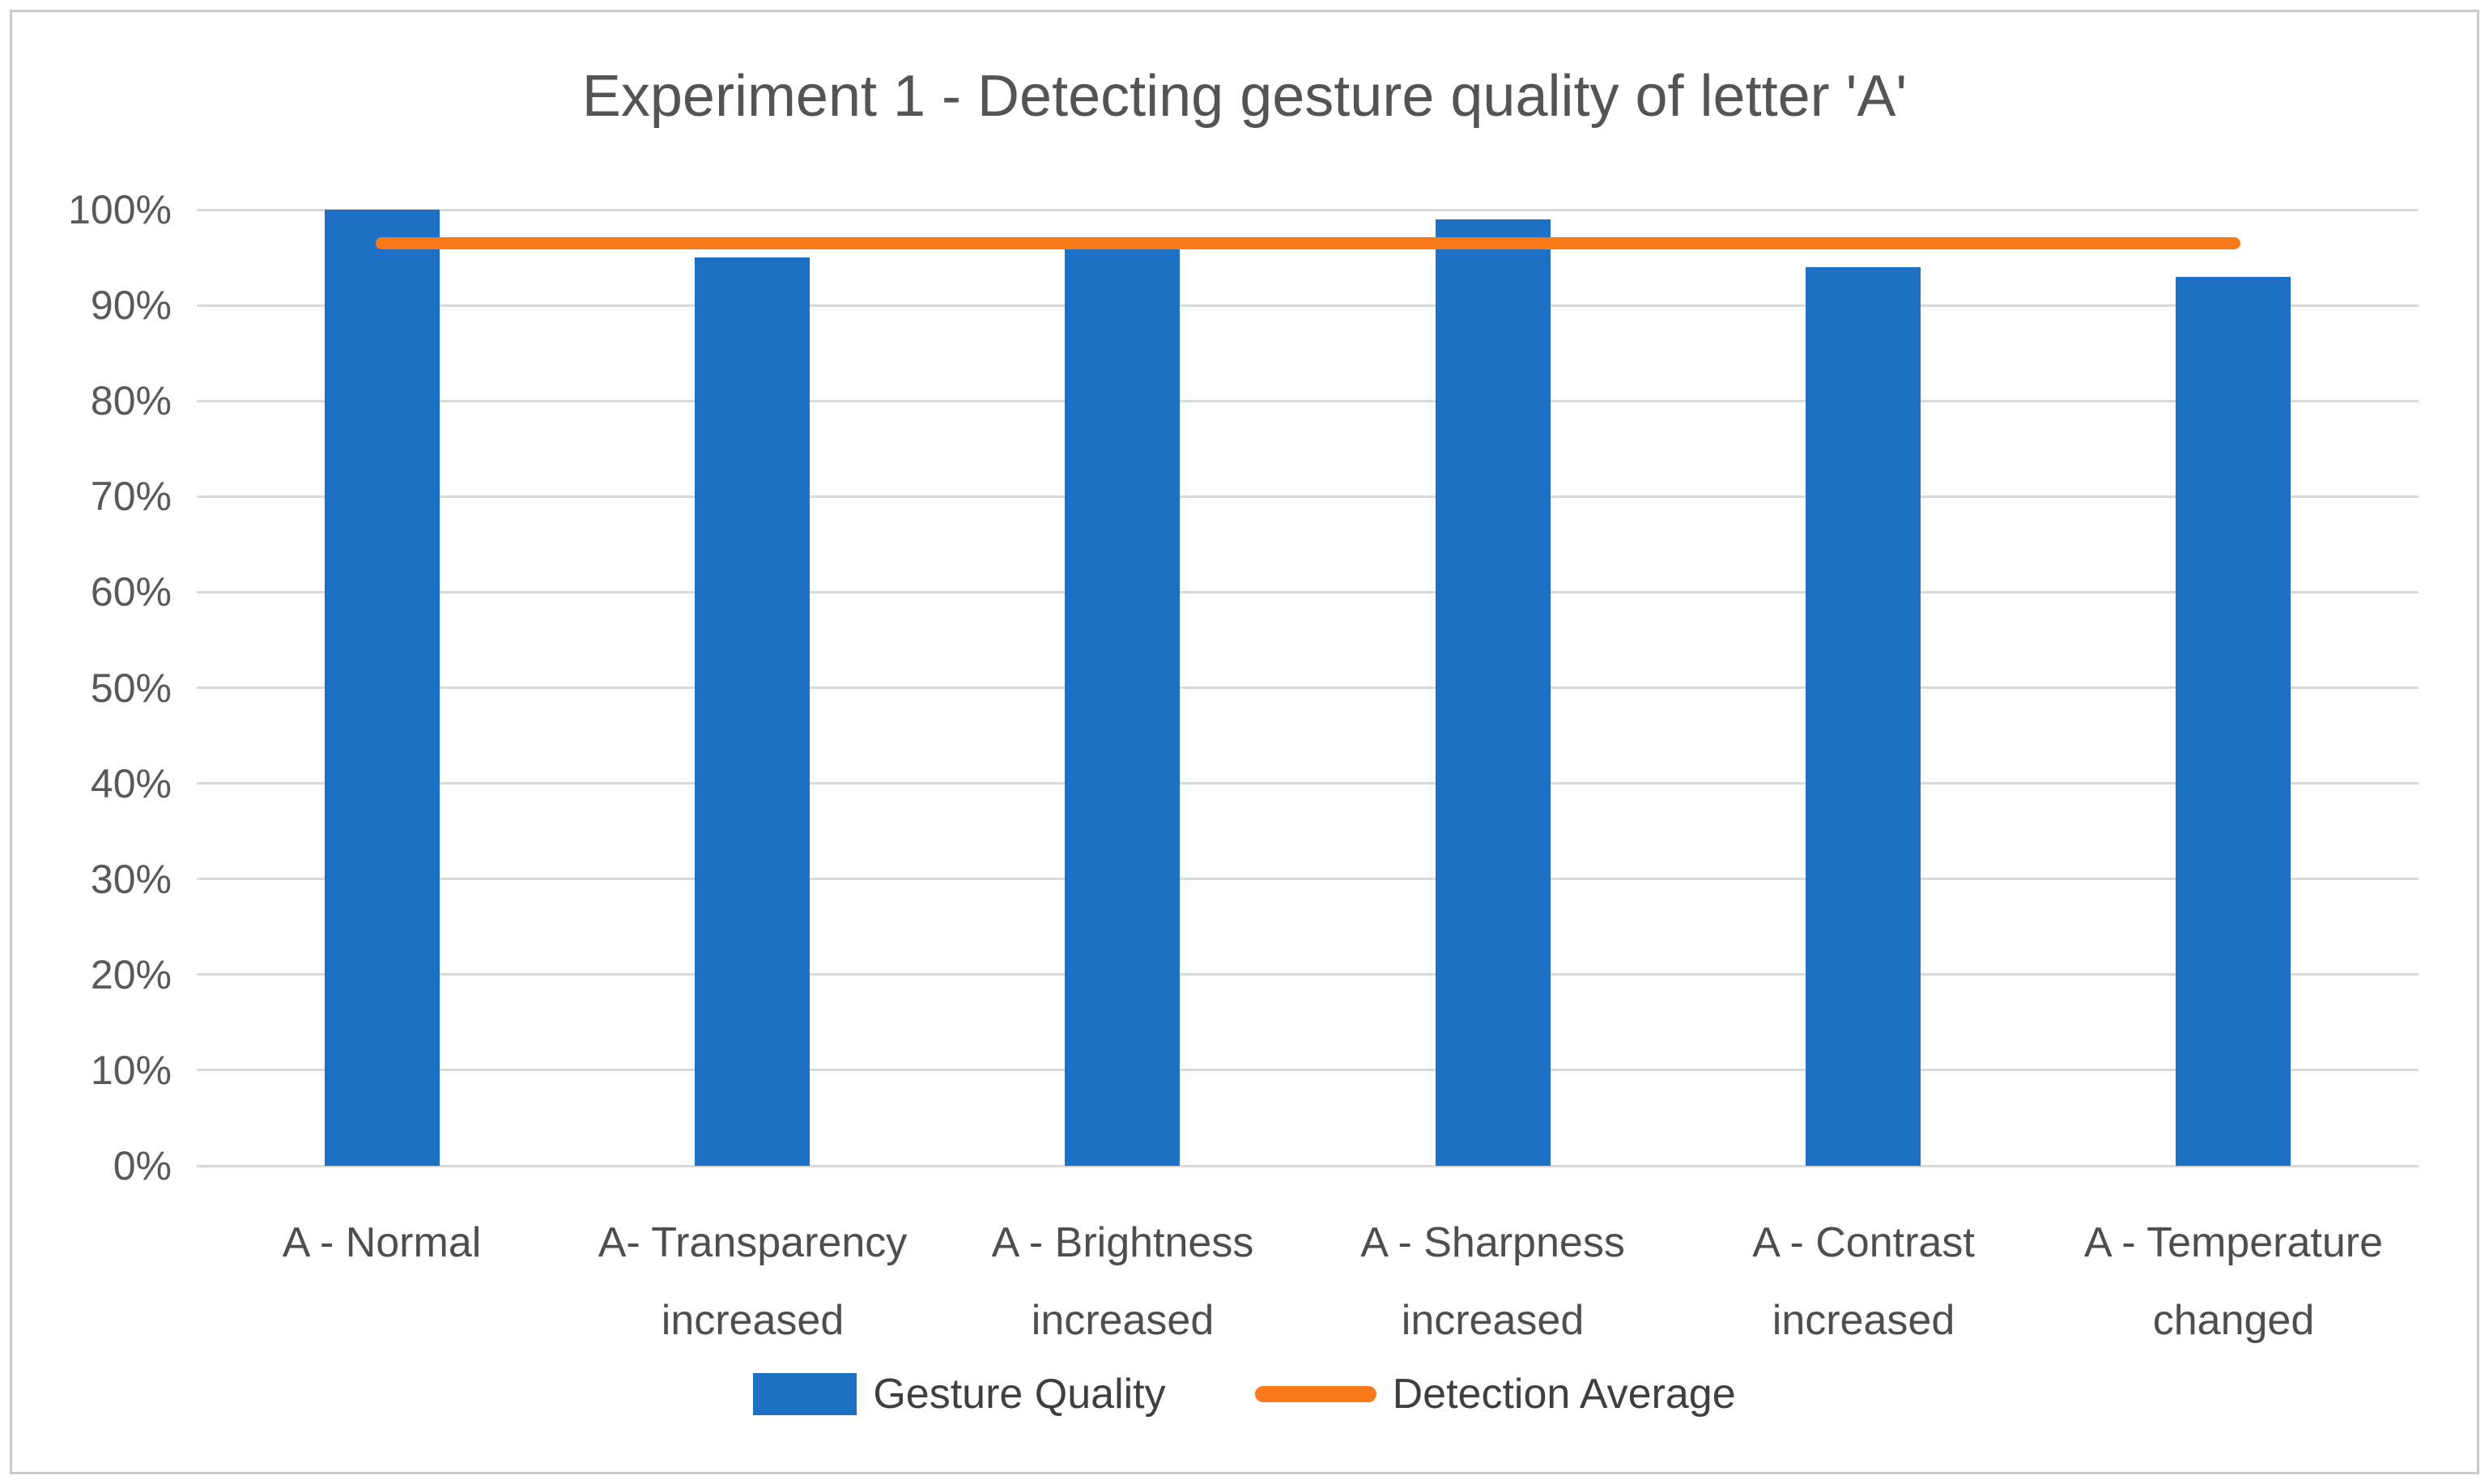 Image resolution: width=2489 pixels, height=1484 pixels. What do you see at coordinates (131, 497) in the screenshot?
I see `y-tick-label-70: 70%` at bounding box center [131, 497].